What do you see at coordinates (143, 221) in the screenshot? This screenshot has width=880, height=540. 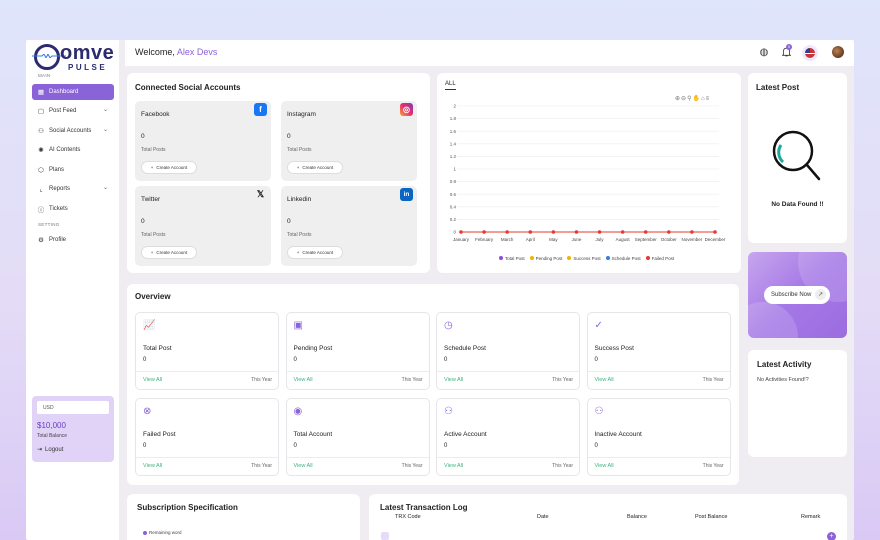 I see `post-count: 0` at bounding box center [143, 221].